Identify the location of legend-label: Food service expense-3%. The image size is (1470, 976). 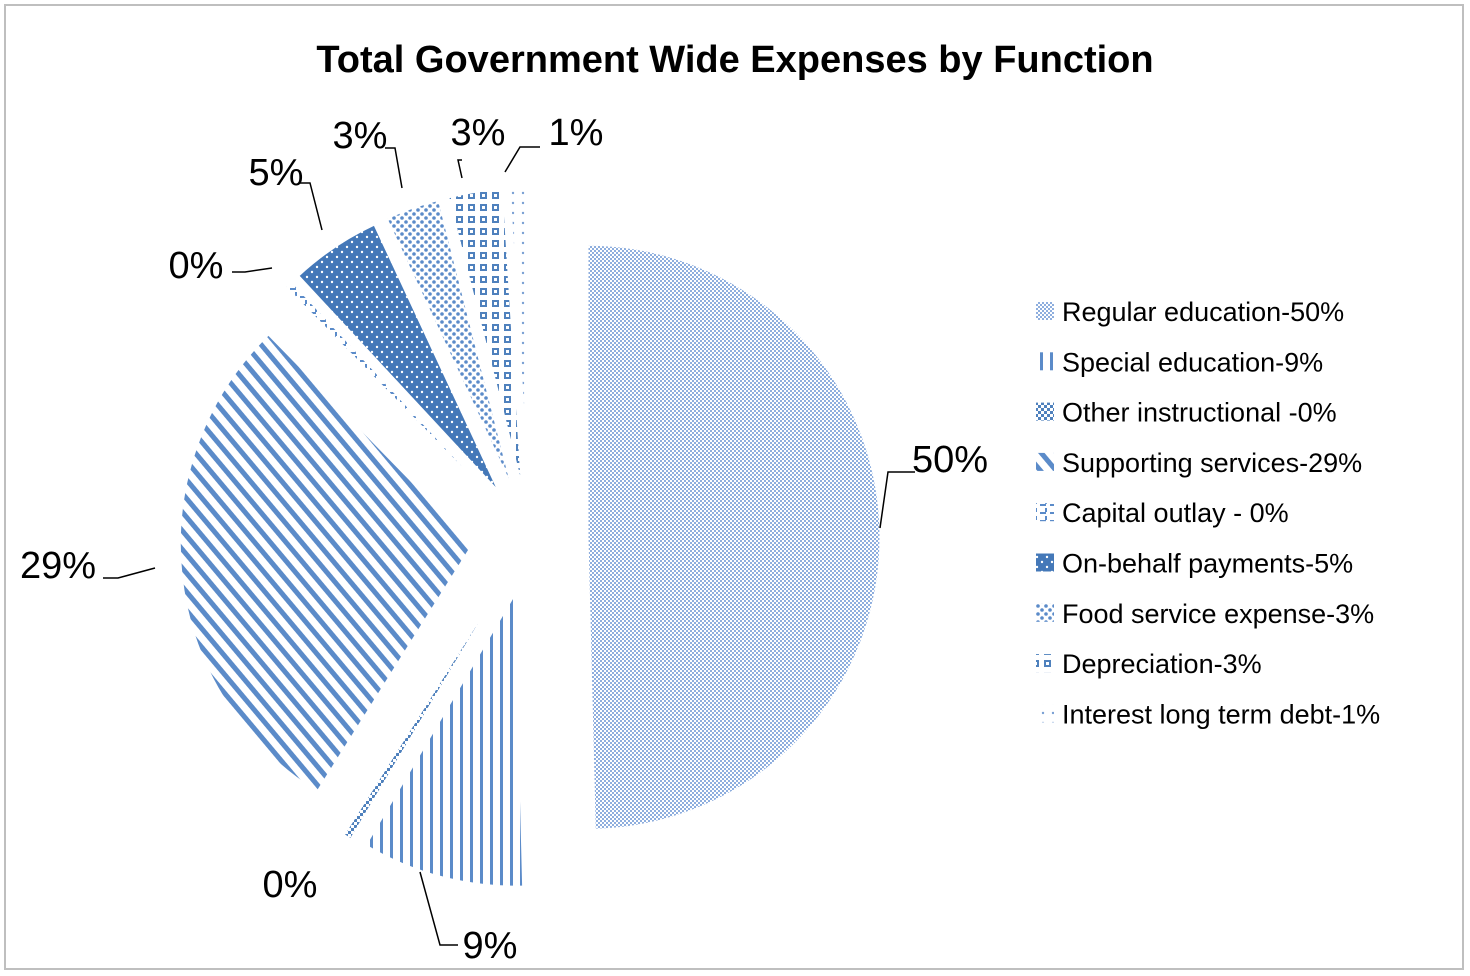
(1218, 614).